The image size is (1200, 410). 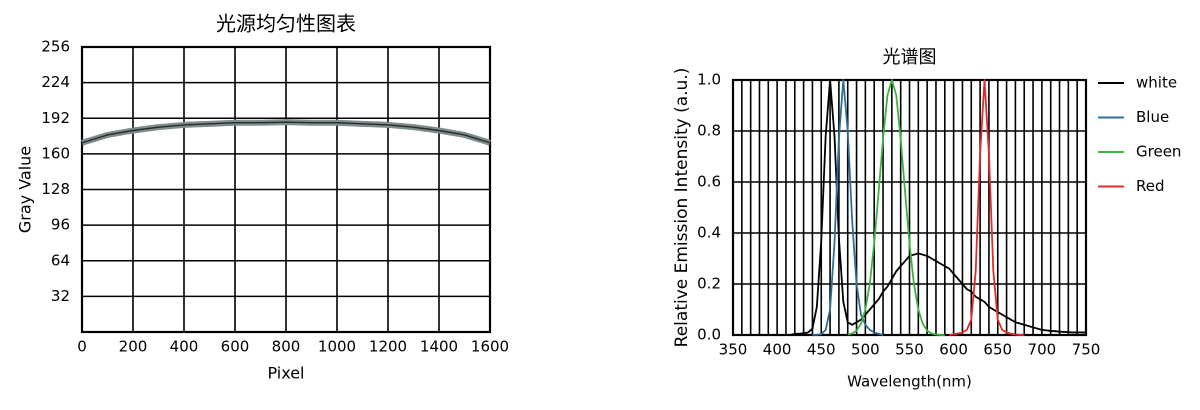 What do you see at coordinates (55, 47) in the screenshot?
I see `y-tick-label: 256` at bounding box center [55, 47].